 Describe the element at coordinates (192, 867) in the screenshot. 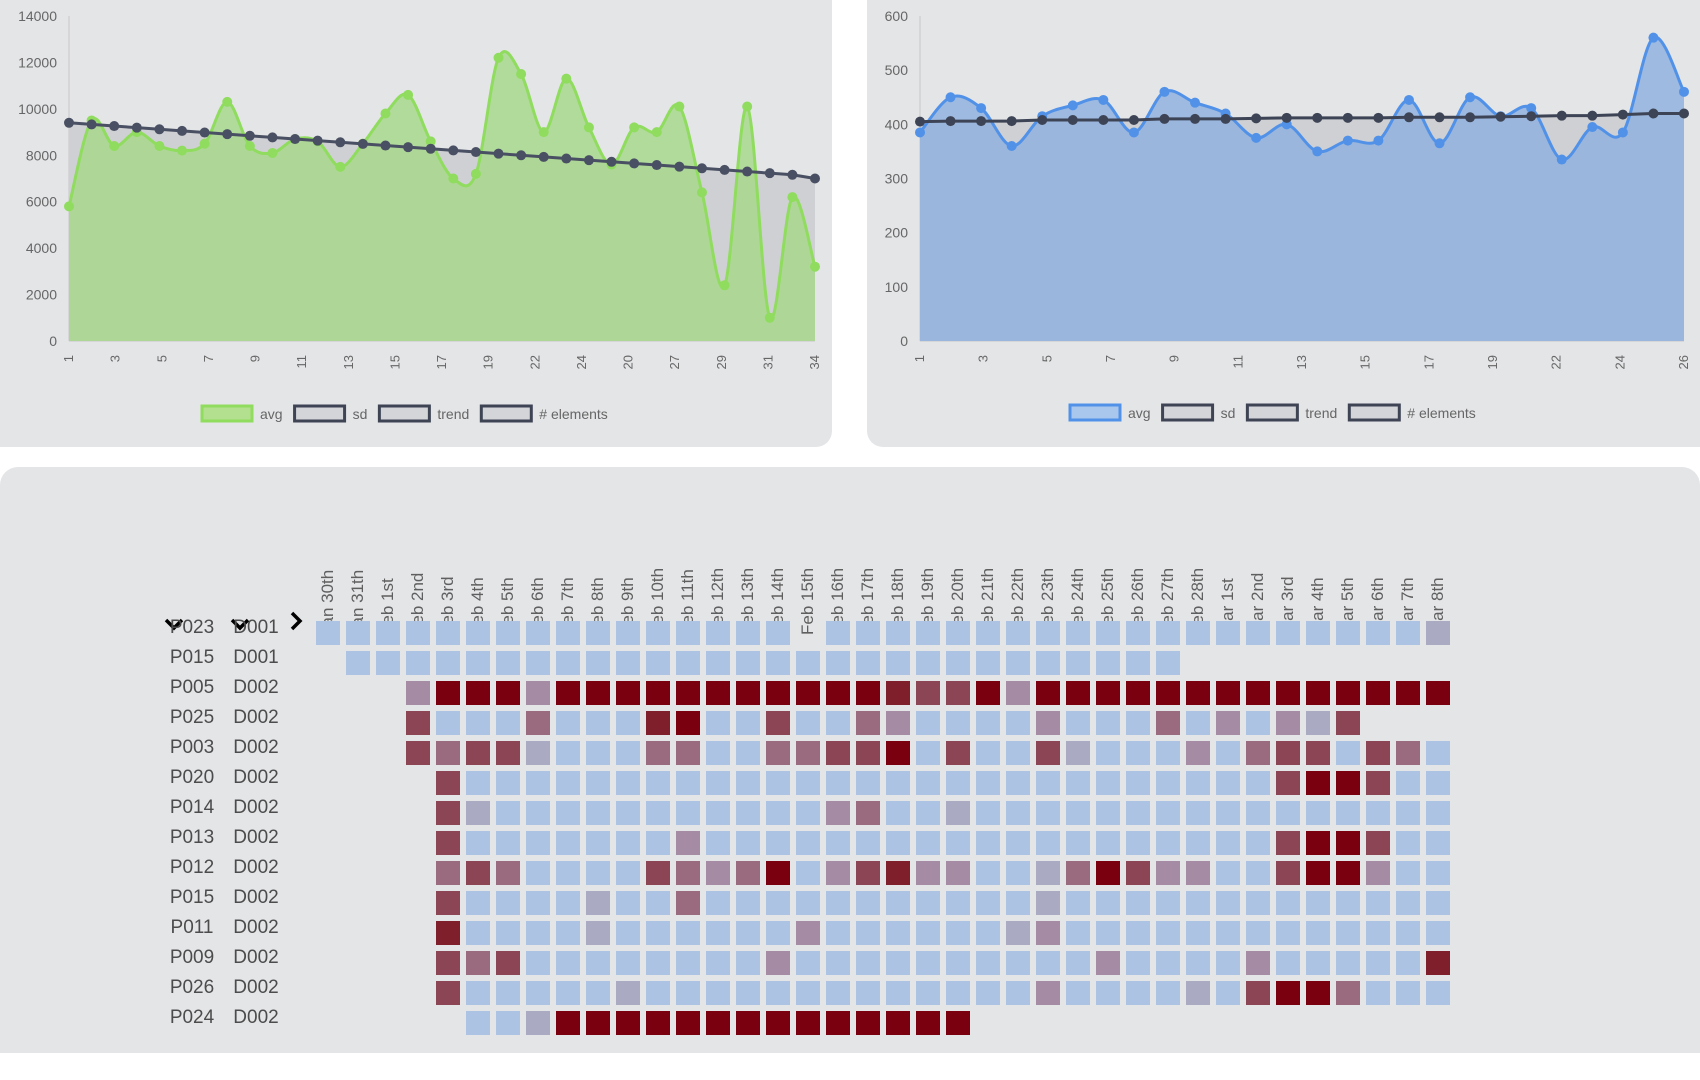

I see `row-patient-label: P012` at that location.